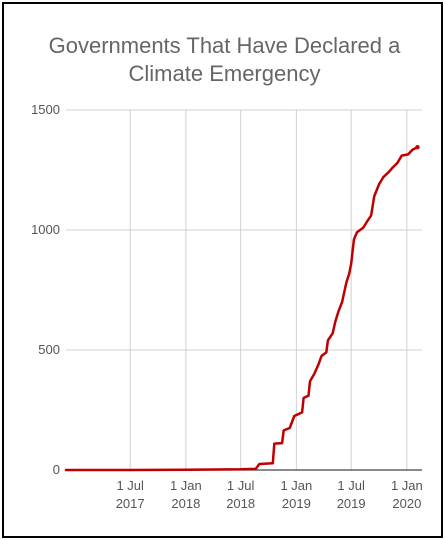 The height and width of the screenshot is (540, 445). What do you see at coordinates (224, 73) in the screenshot?
I see `chart-title-line-2: Climate Emergency` at bounding box center [224, 73].